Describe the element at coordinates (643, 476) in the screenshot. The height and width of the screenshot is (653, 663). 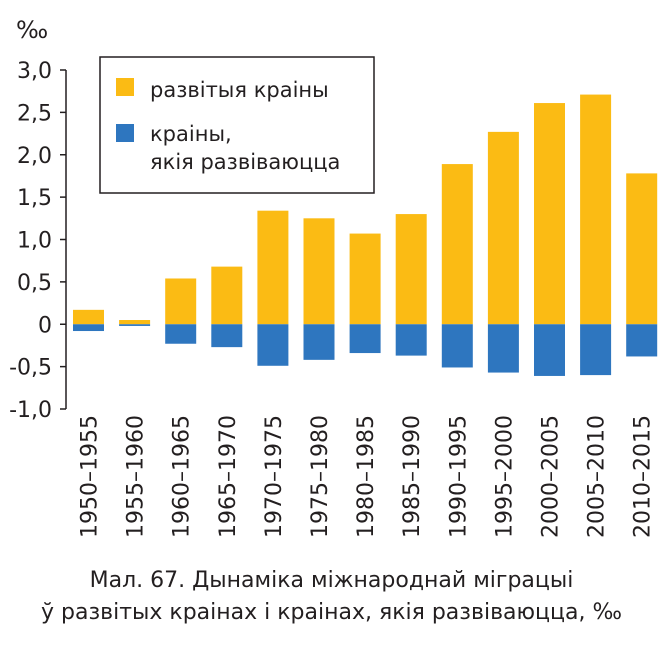
I see `x-tick-label: 2010–2015` at that location.